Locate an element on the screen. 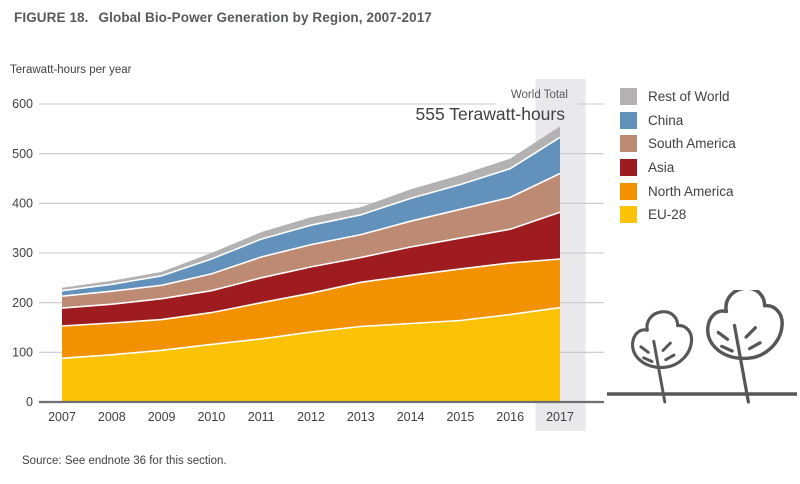 This screenshot has height=484, width=800. source-note: Source: See endnote 36 for this section. is located at coordinates (124, 461).